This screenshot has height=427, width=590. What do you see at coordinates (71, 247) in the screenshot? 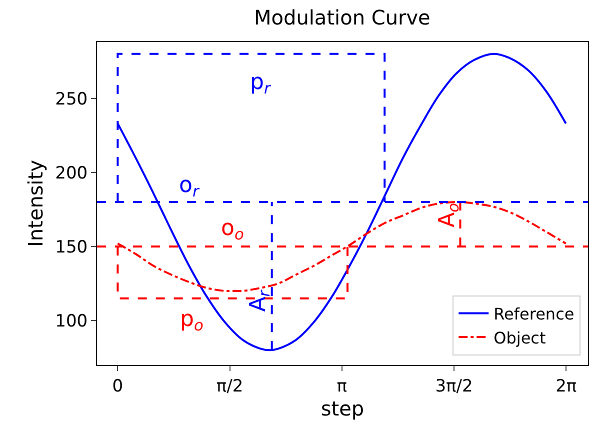
I see `y-tick-label: 150` at bounding box center [71, 247].